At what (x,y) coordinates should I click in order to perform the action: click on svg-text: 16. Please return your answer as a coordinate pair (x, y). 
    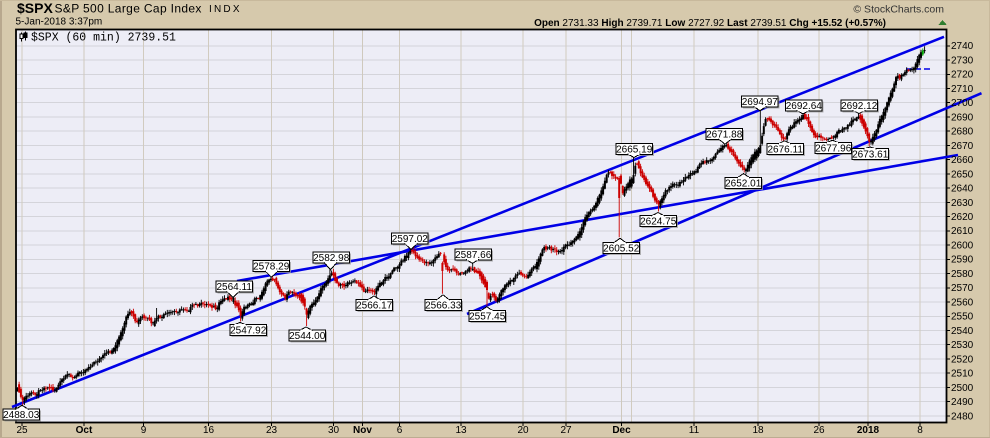
    Looking at the image, I should click on (209, 430).